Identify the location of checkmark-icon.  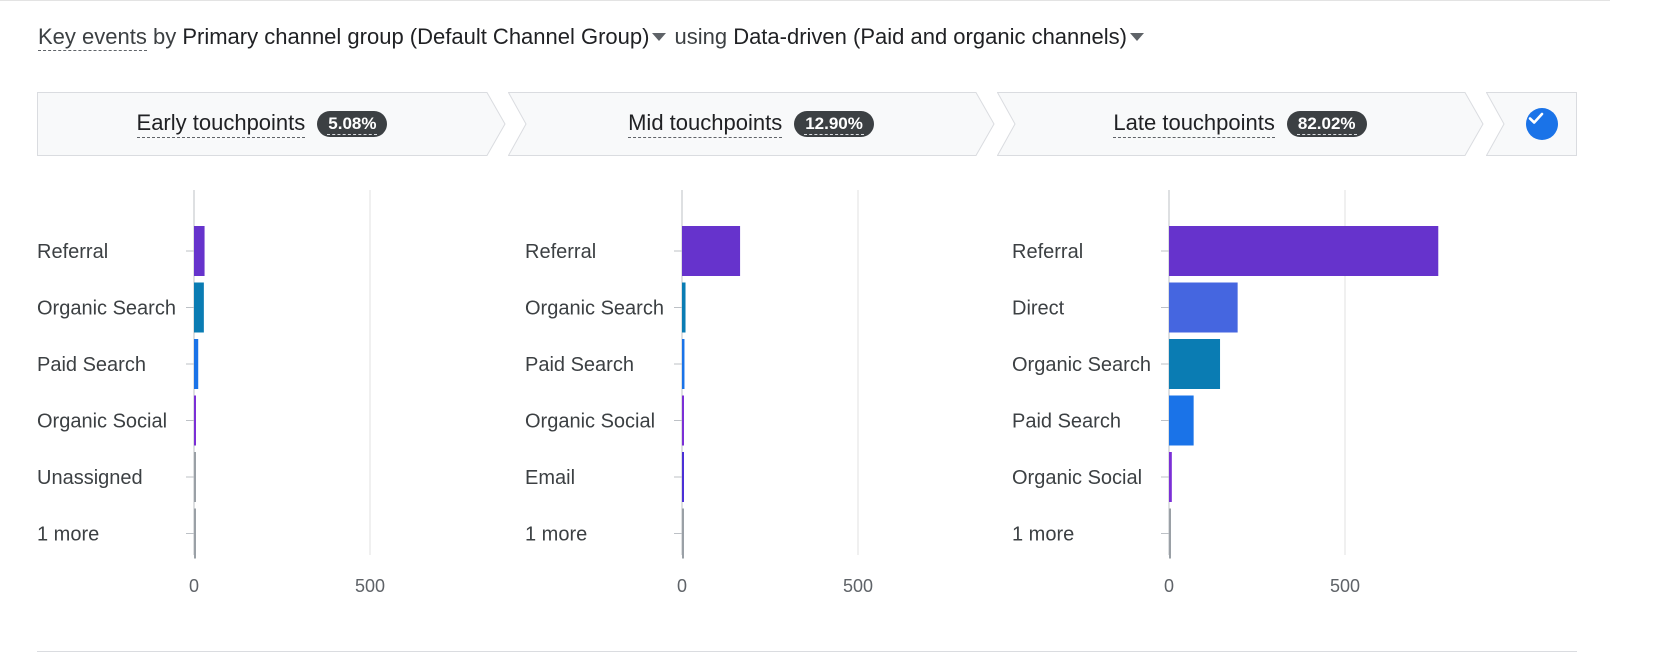
(1542, 124).